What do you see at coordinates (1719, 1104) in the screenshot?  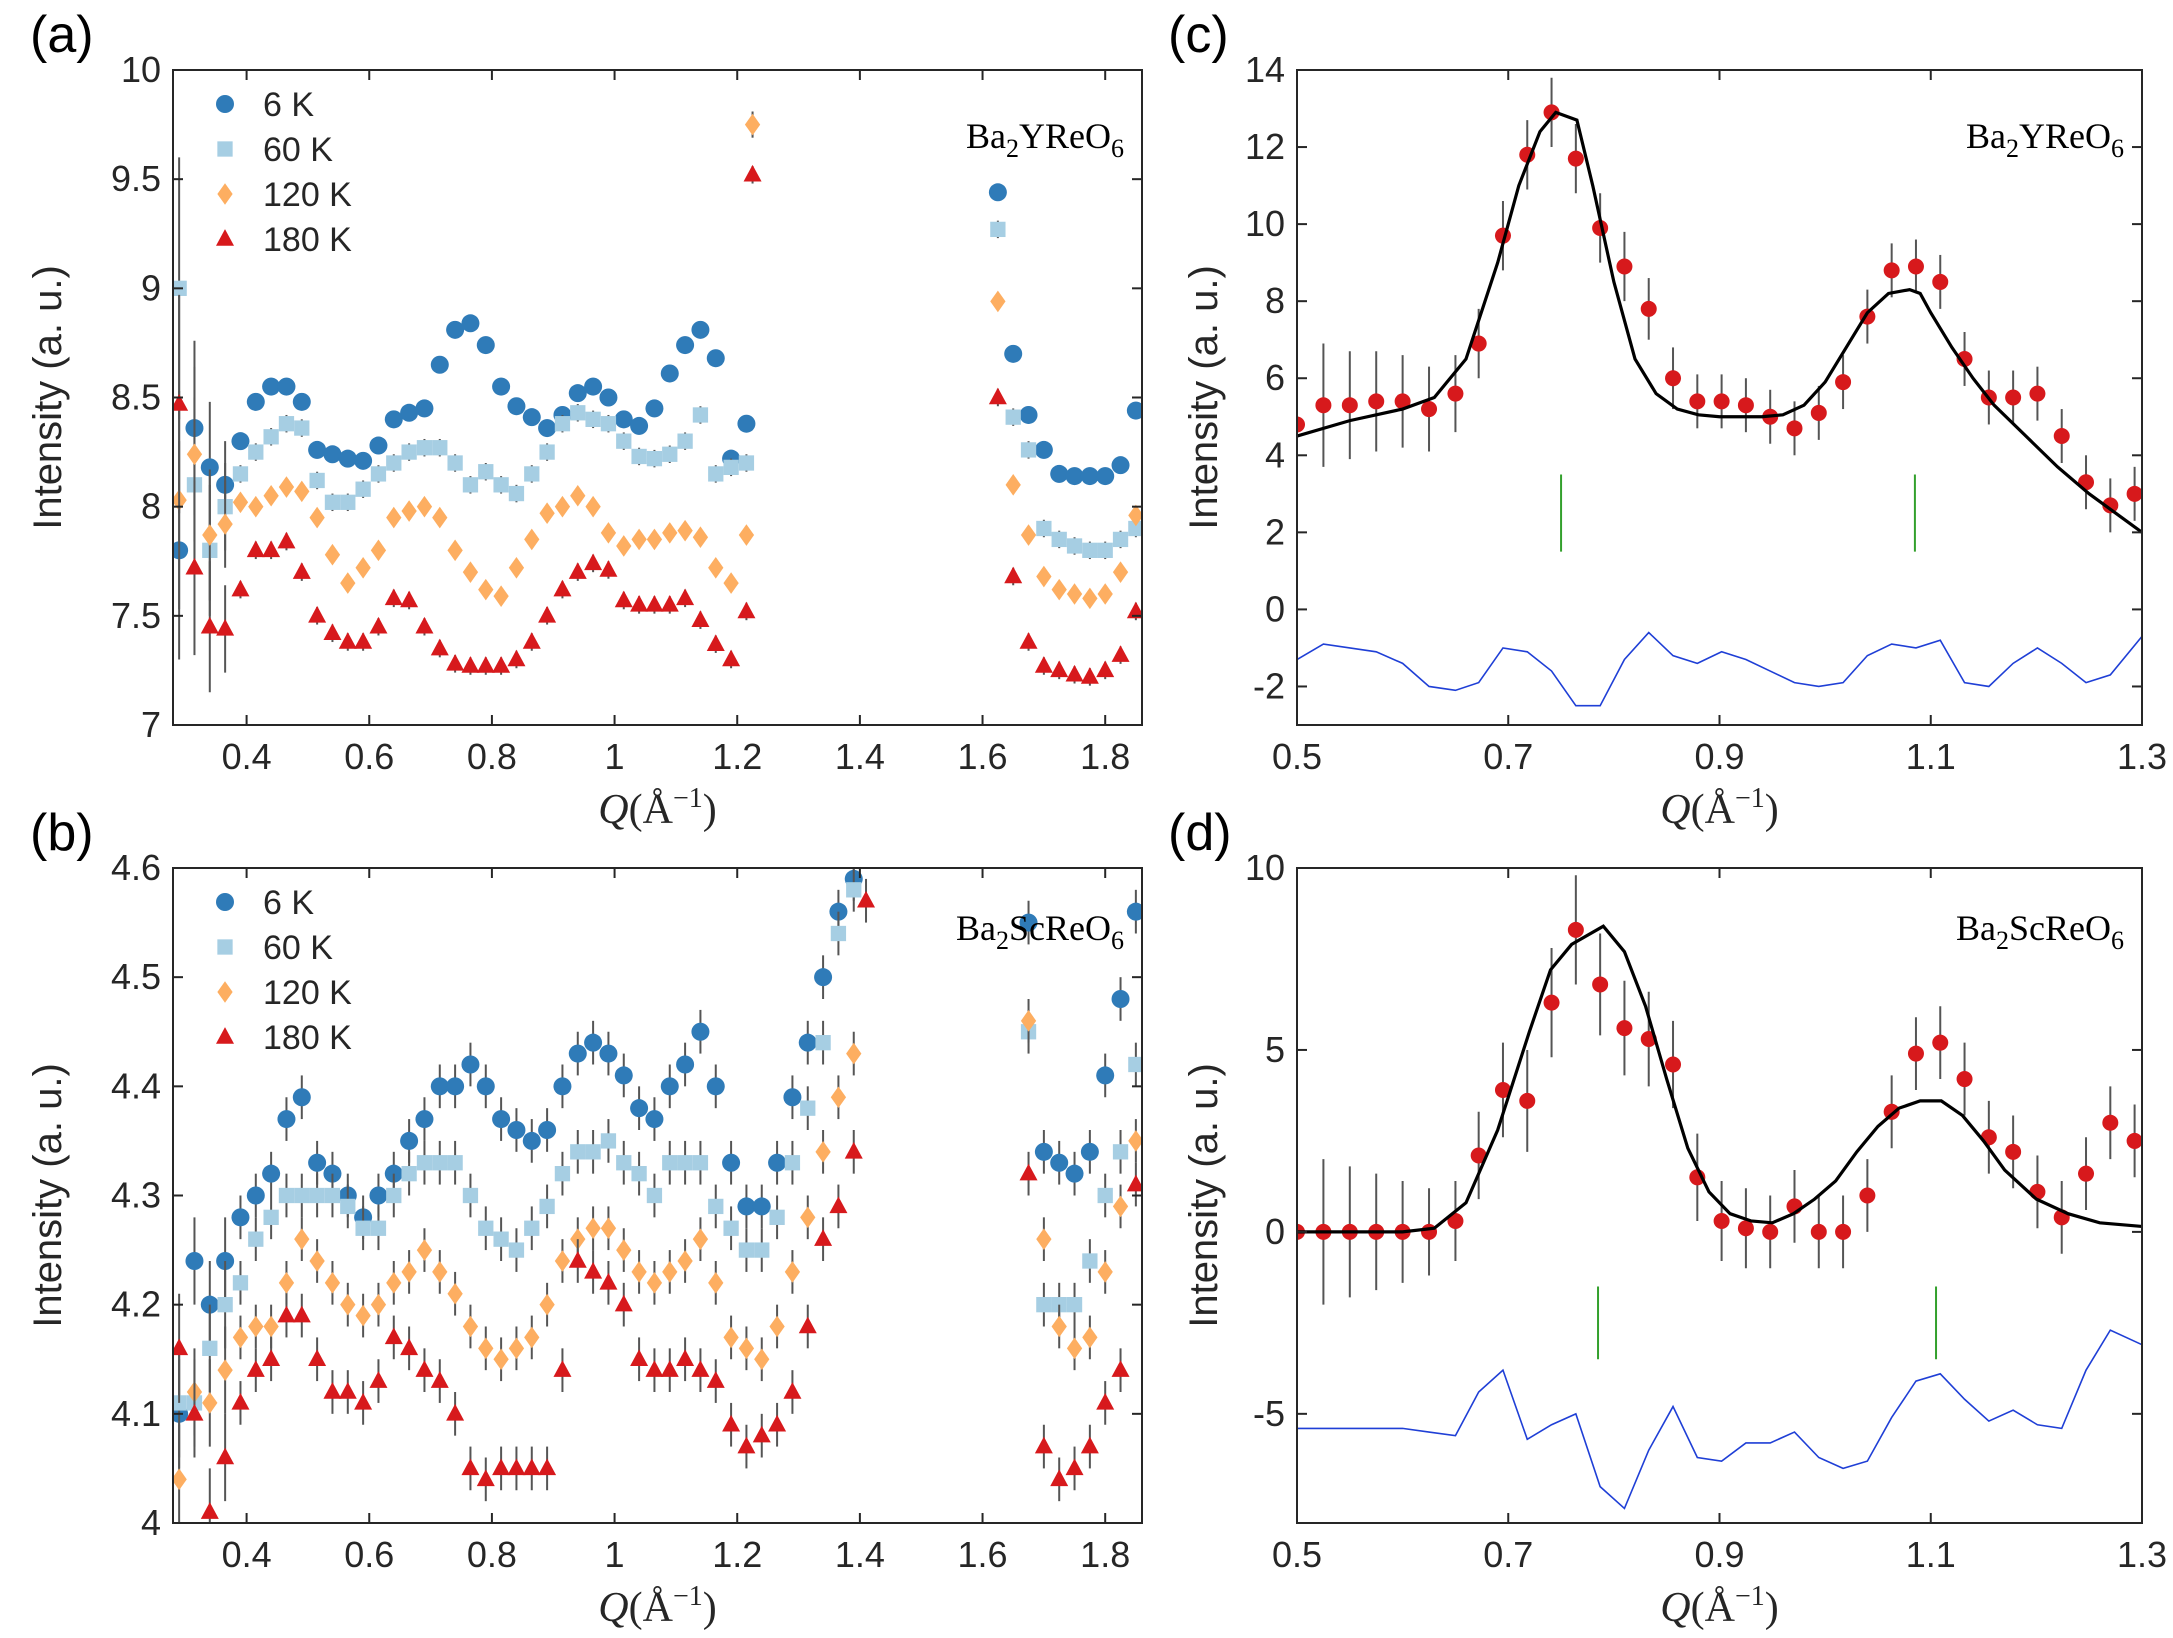 I see `observed-data` at bounding box center [1719, 1104].